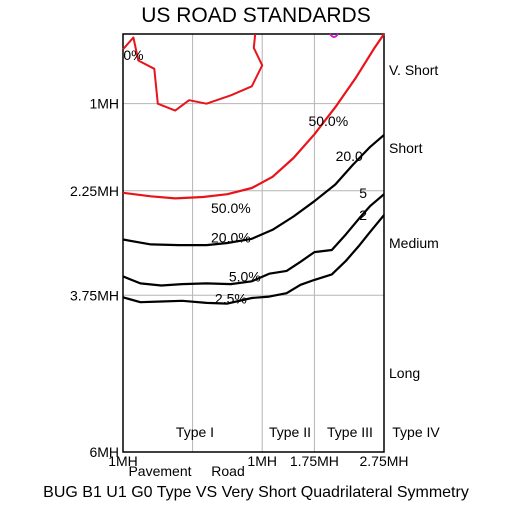  I want to click on y-region-label-3: Long, so click(404, 373).